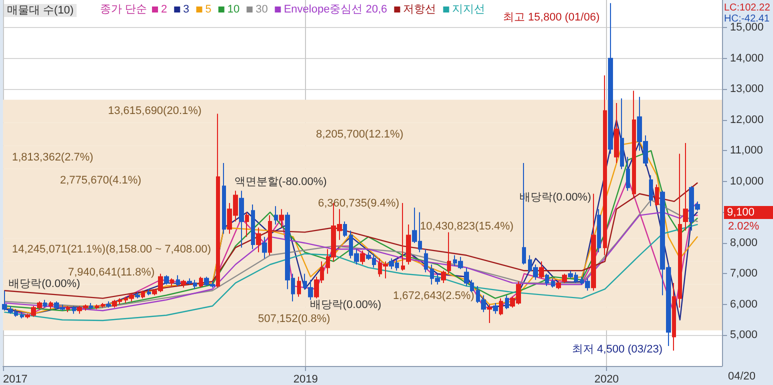  I want to click on text: LC:102.22, so click(747, 8).